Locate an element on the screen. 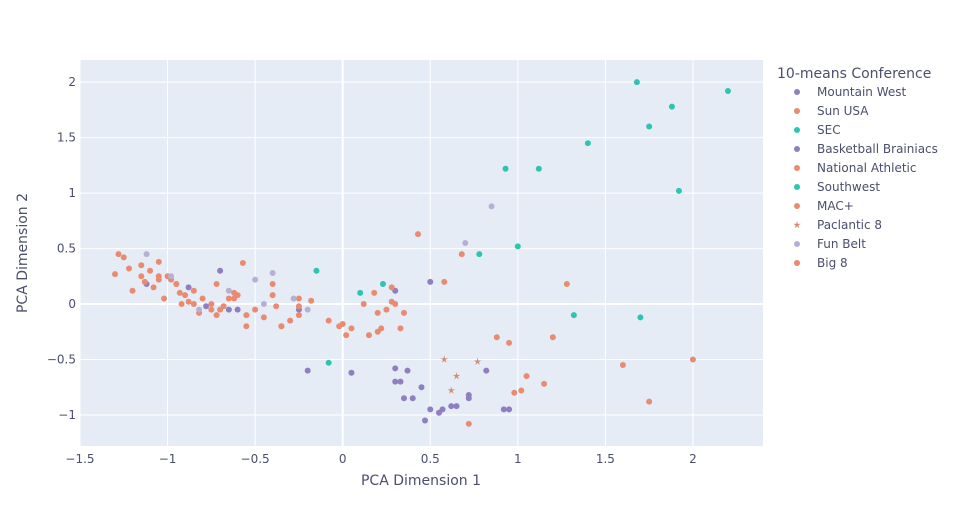  legend-item-fun-belt: Fun Belt is located at coordinates (830, 244).